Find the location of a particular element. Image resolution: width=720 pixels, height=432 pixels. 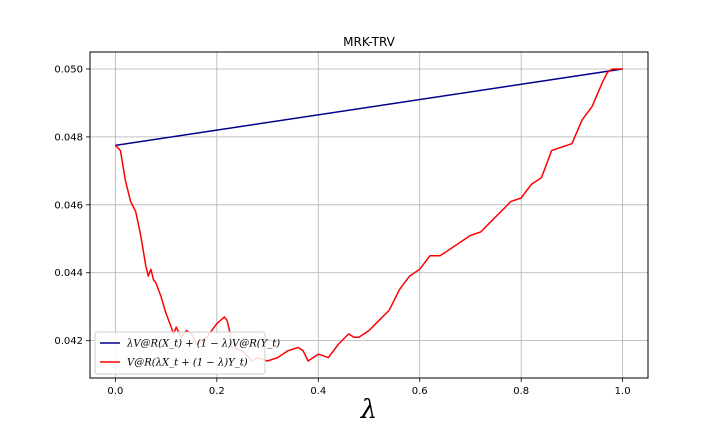

x-tick-label: 0.4 is located at coordinates (318, 391).